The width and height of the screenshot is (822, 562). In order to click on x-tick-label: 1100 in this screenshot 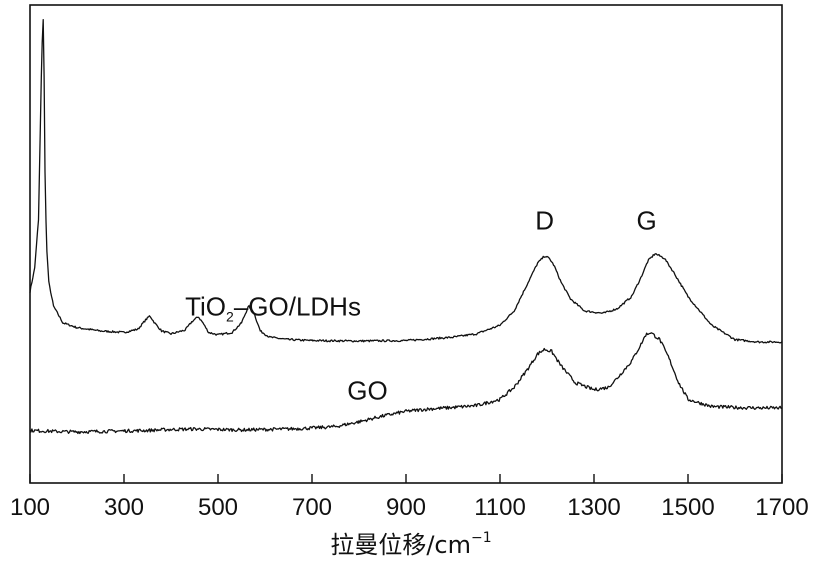, I will do `click(500, 507)`.